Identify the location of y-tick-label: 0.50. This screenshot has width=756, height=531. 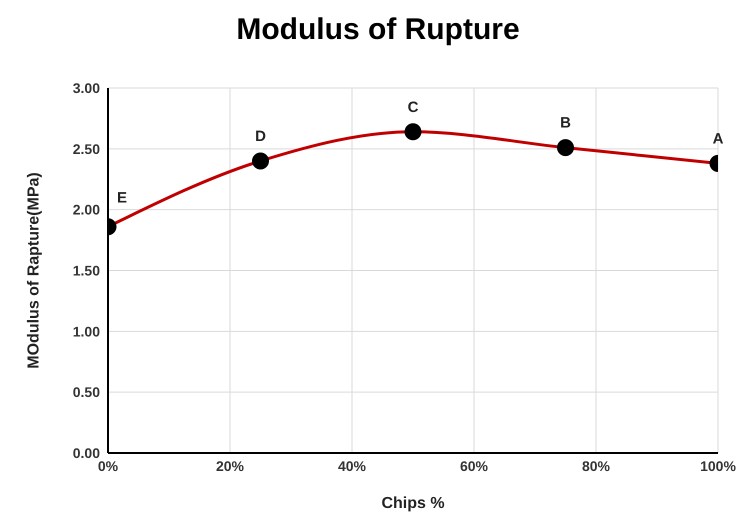
(86, 392).